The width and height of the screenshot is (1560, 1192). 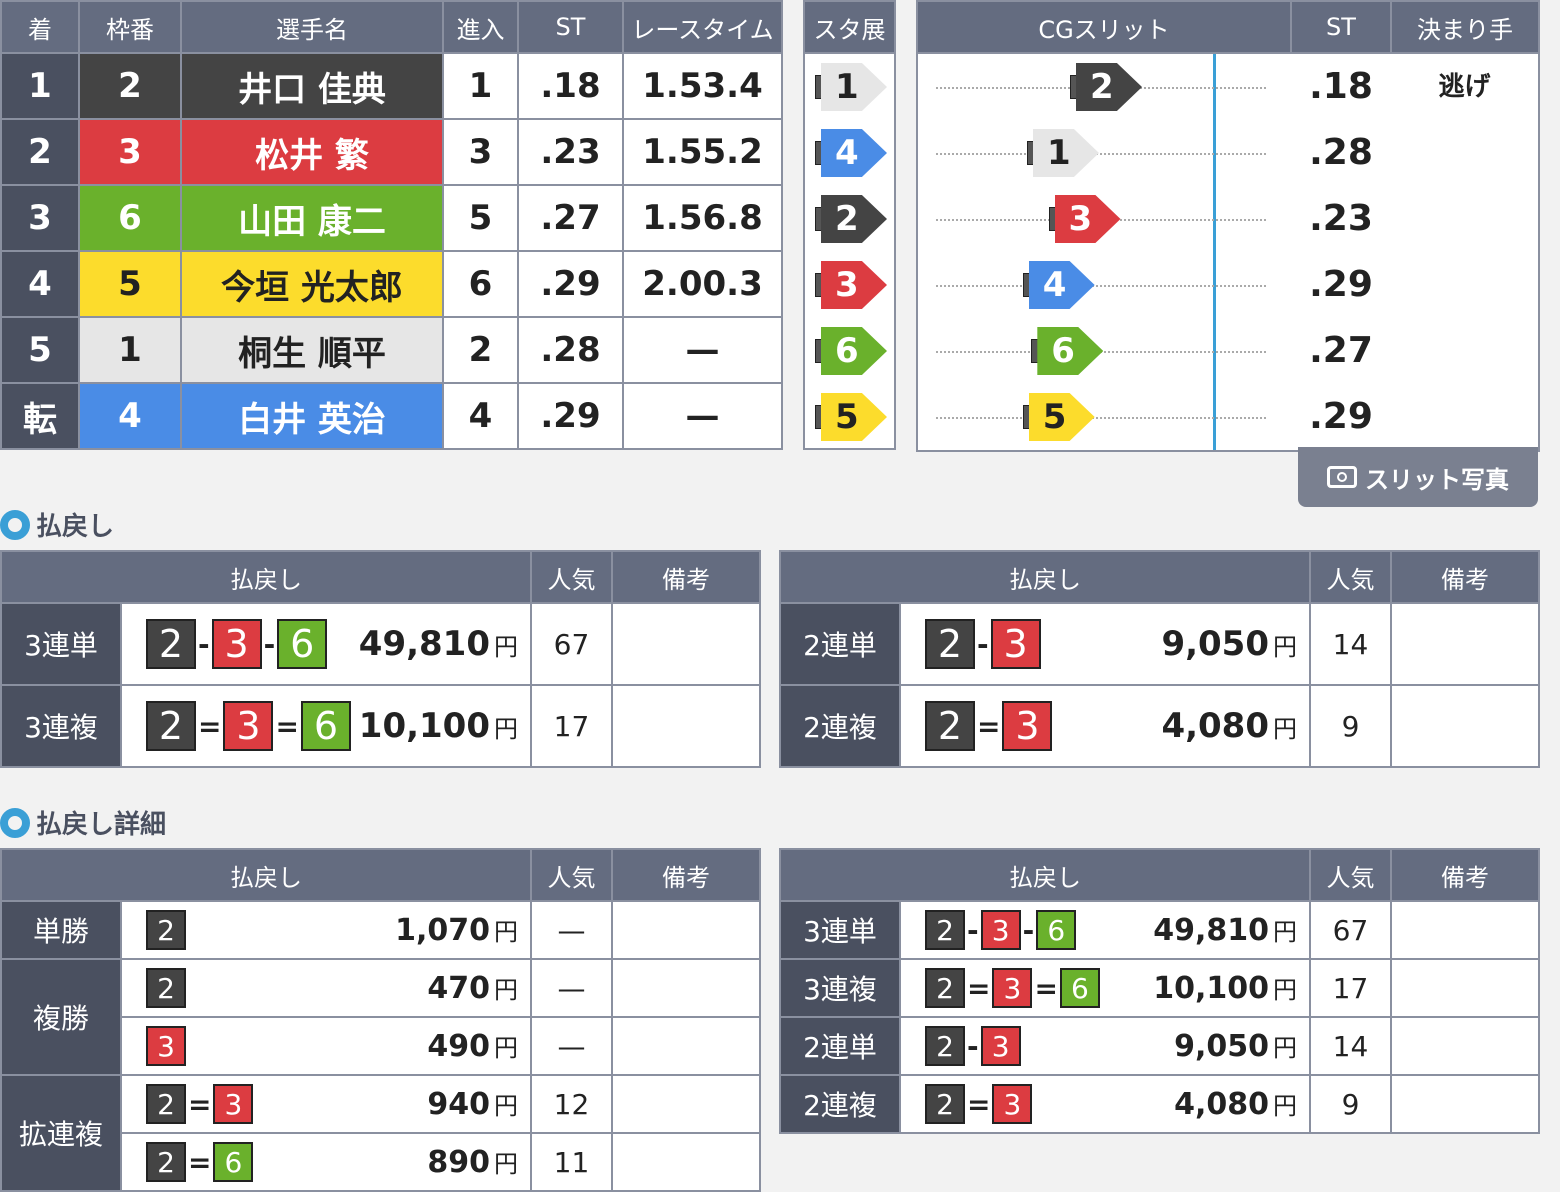 What do you see at coordinates (61, 1017) in the screenshot?
I see `bet-type: 複勝` at bounding box center [61, 1017].